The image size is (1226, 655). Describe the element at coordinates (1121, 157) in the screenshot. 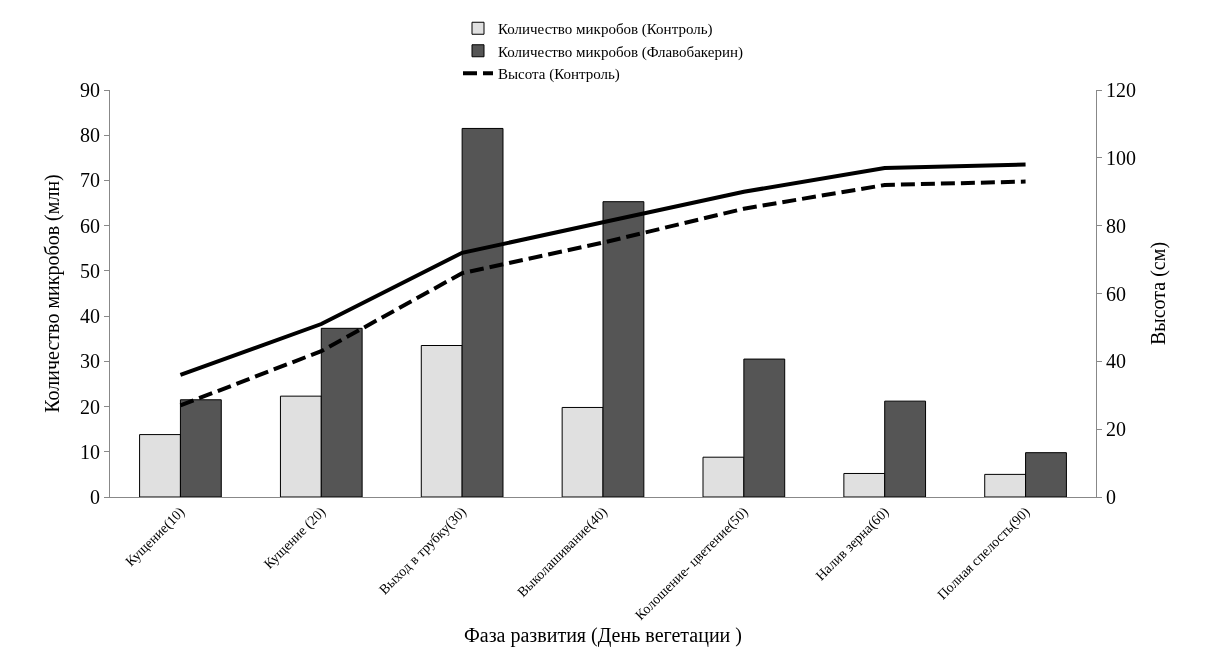

I see `y2-tick-label: 100` at that location.